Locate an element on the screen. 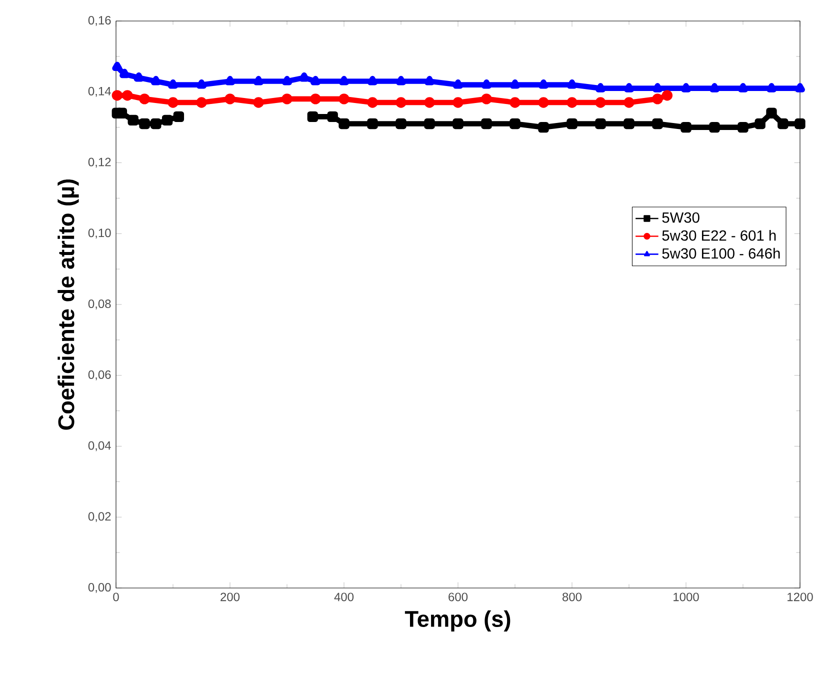  x-tick-label: 600 is located at coordinates (458, 597).